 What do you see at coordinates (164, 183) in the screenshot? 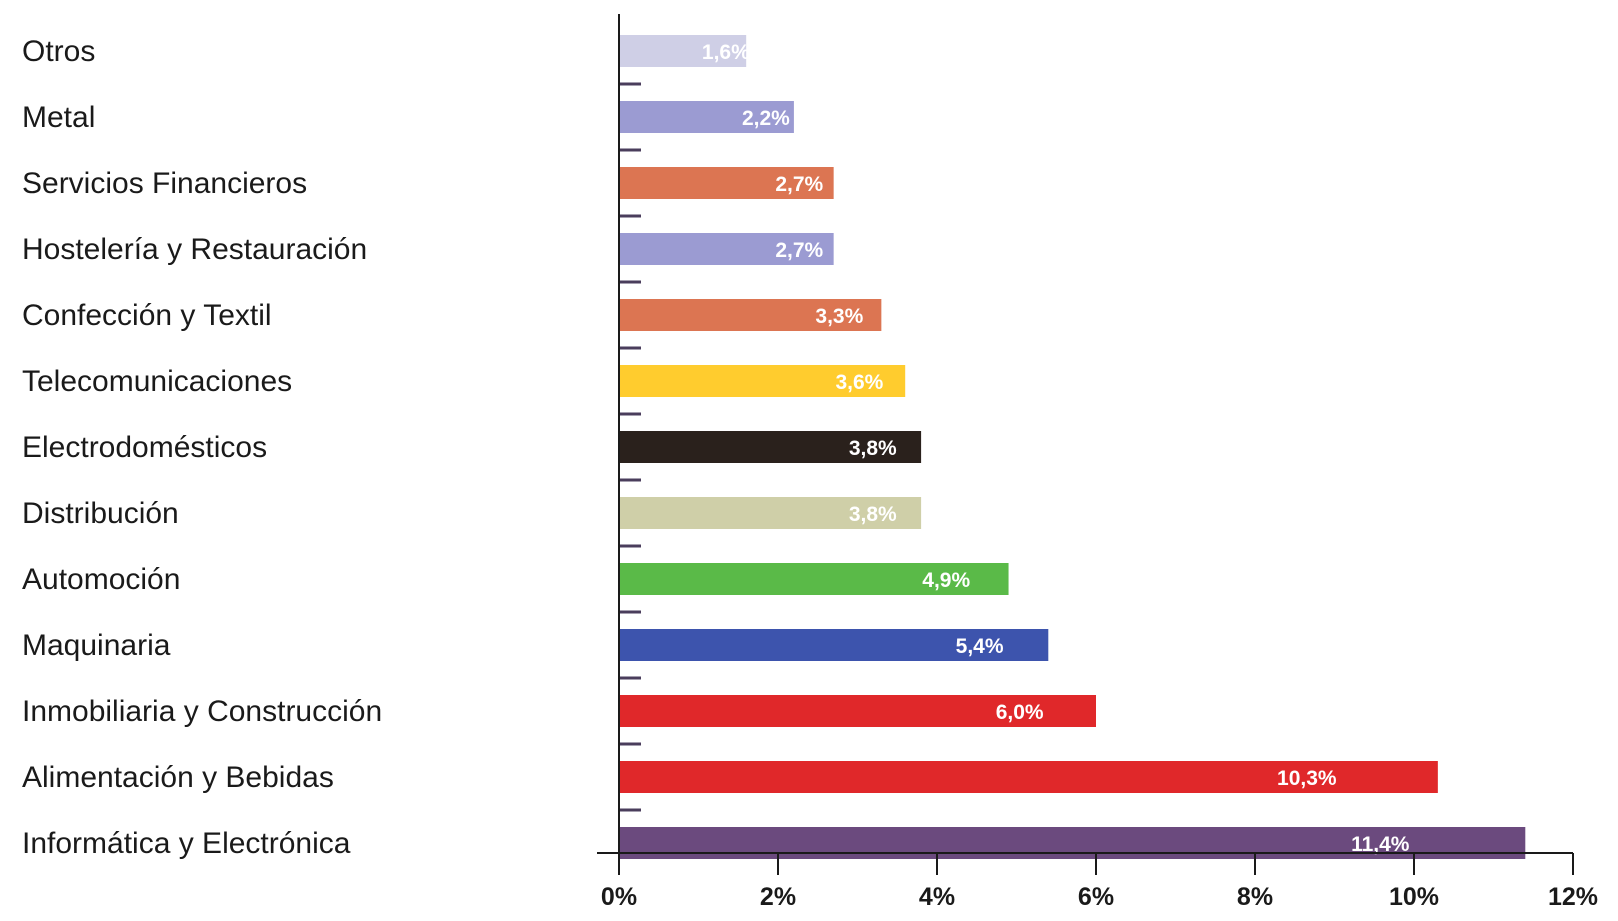
I see `category-label: Servicios Financieros` at bounding box center [164, 183].